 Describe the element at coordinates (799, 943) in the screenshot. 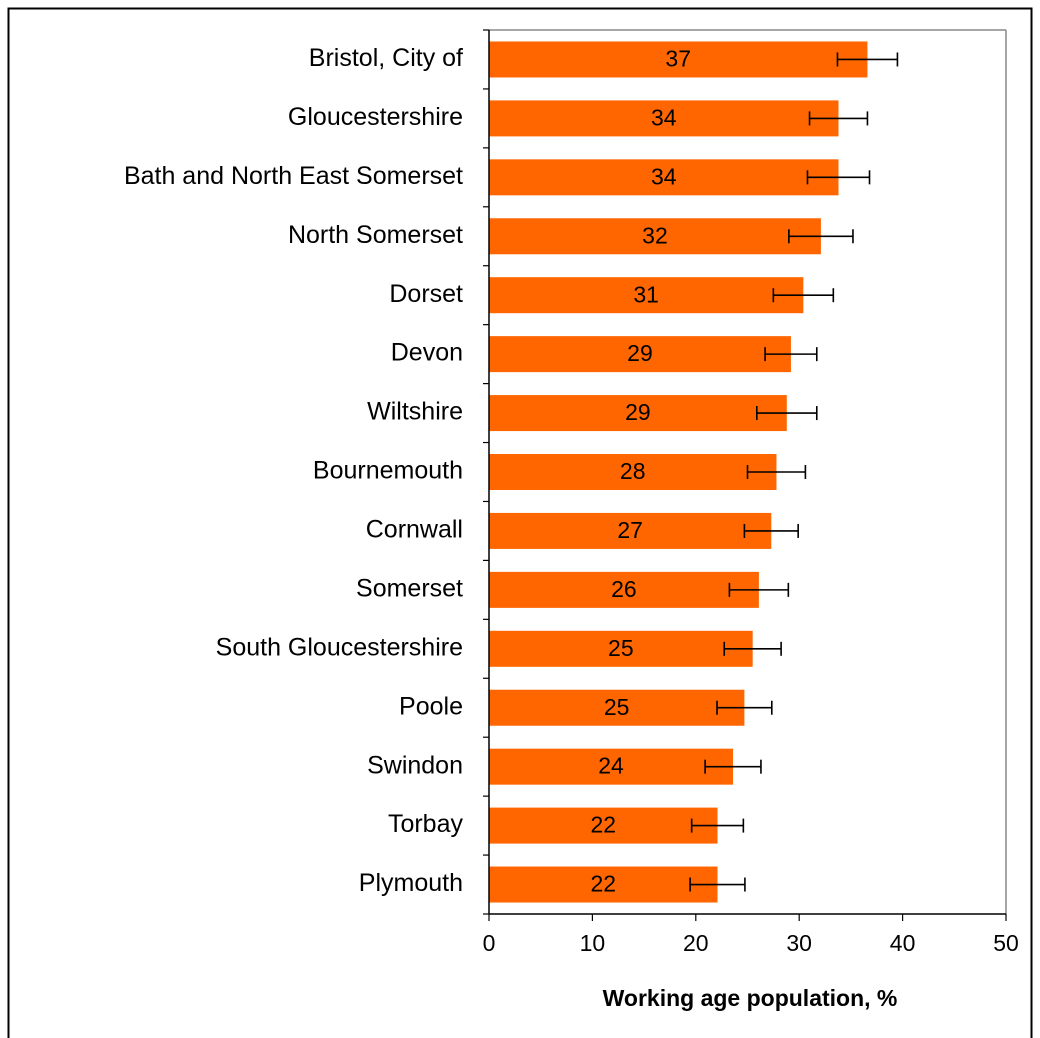

I see `x-tick-label: 30` at that location.